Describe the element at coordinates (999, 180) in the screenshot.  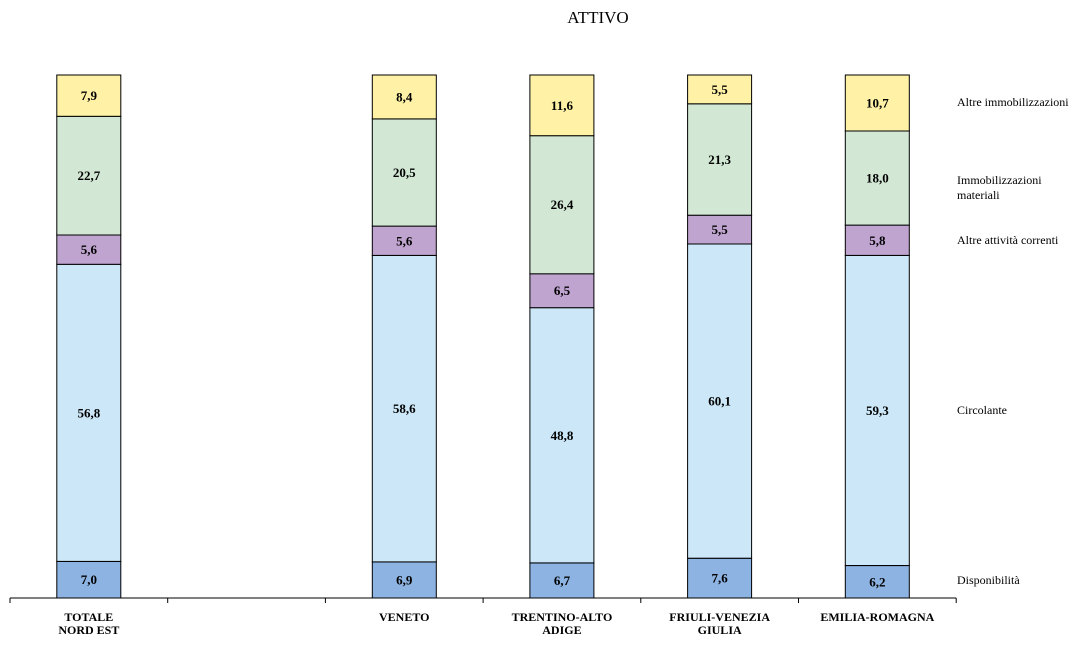
I see `legend-item: Immobilizzazioni` at that location.